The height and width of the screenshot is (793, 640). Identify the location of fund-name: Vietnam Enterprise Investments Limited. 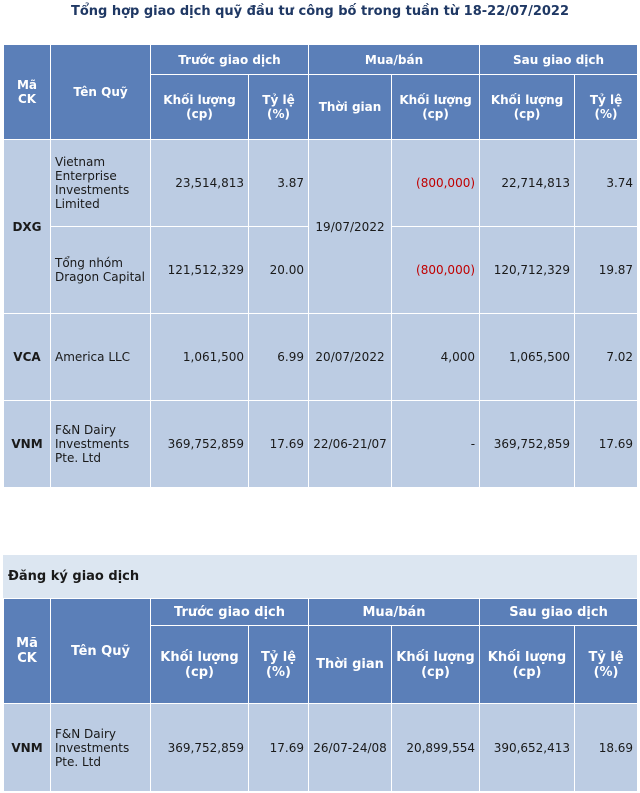
(100, 183).